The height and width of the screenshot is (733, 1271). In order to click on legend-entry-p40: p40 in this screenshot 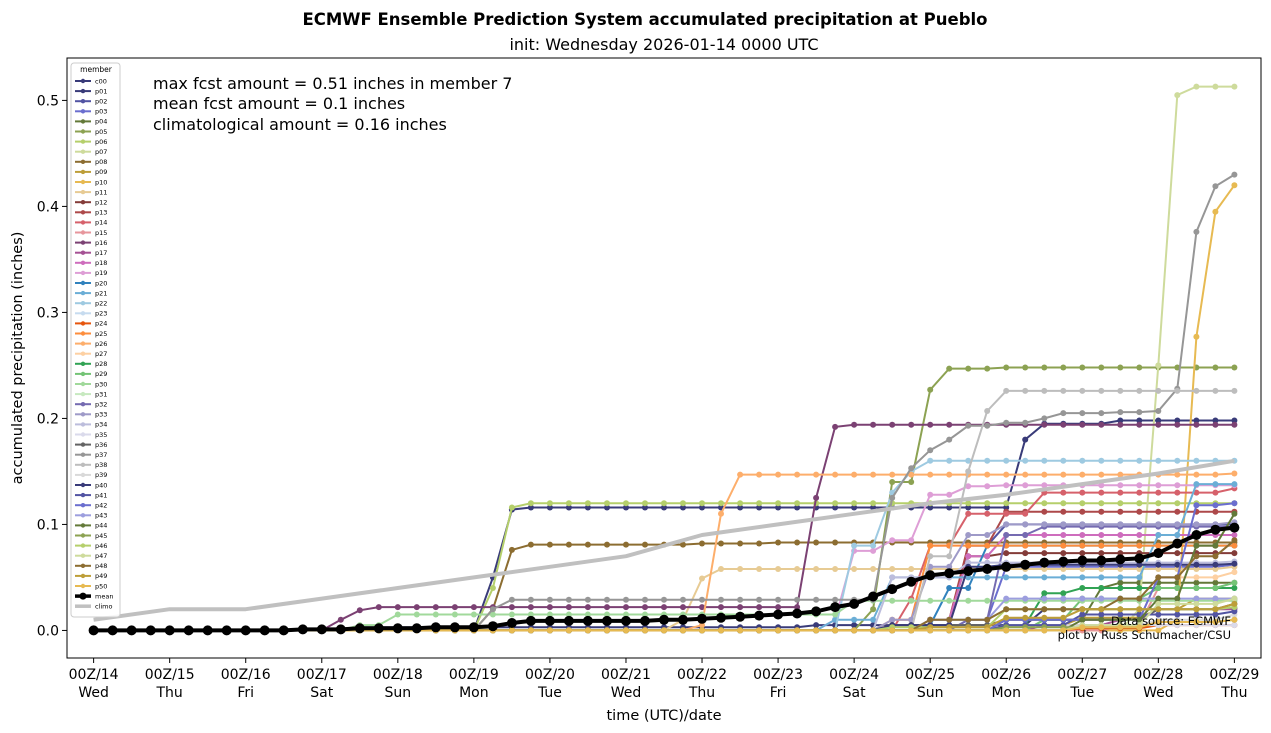, I will do `click(91, 485)`.